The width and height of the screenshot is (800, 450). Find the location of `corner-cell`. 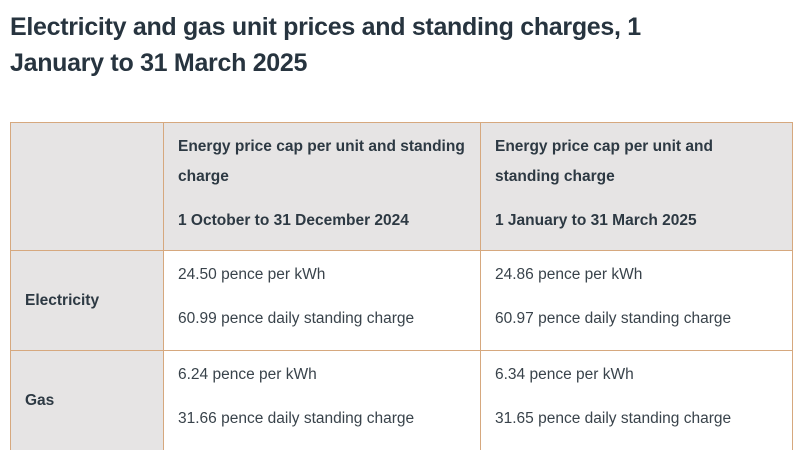

corner-cell is located at coordinates (87, 186).